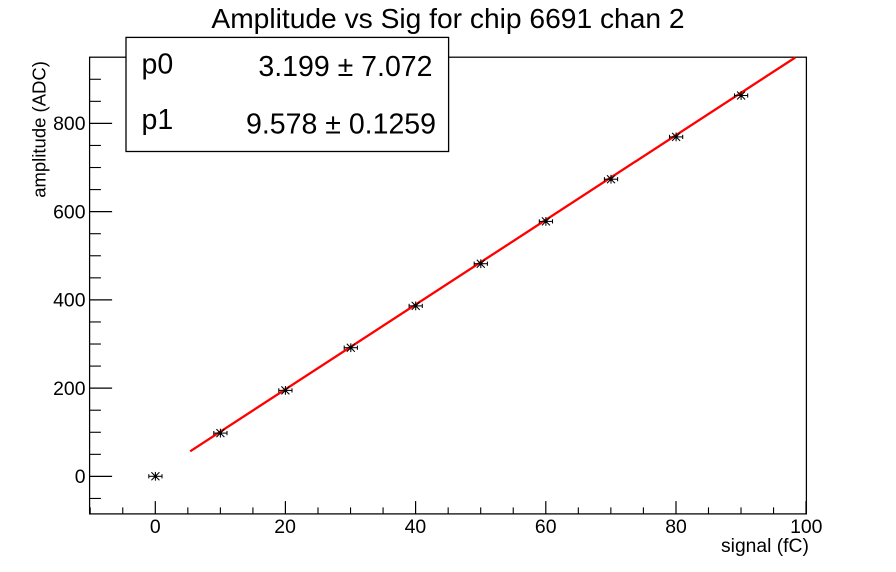 This screenshot has width=896, height=572. What do you see at coordinates (676, 527) in the screenshot?
I see `svg-text: 80` at bounding box center [676, 527].